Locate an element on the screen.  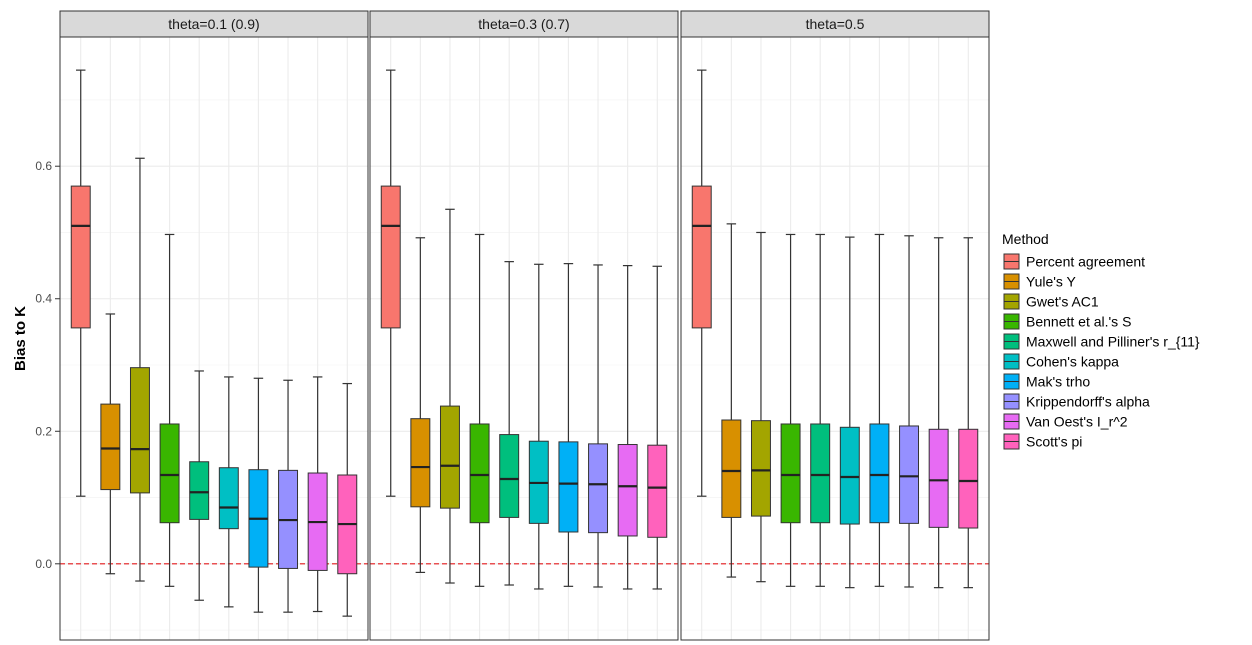
legend-item: Scott's pi is located at coordinates (1042, 441).